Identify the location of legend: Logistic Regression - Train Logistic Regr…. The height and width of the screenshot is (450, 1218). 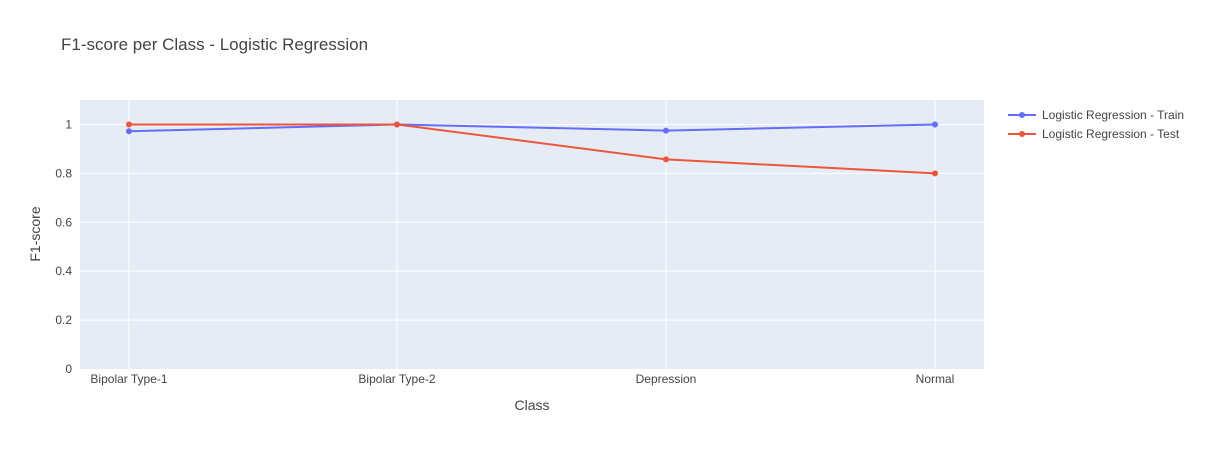
(1096, 124).